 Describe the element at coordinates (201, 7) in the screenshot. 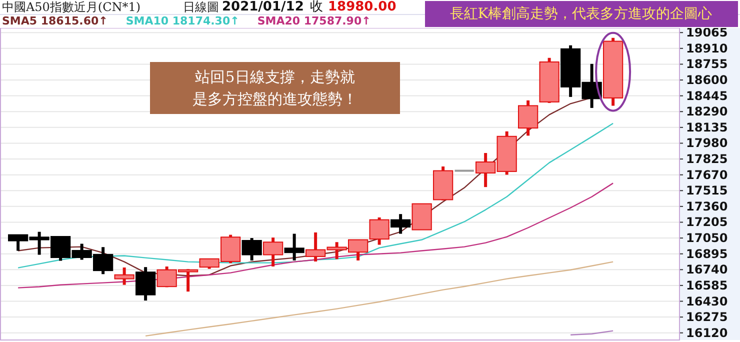

I see `chart-subtitle: 日線圖` at that location.